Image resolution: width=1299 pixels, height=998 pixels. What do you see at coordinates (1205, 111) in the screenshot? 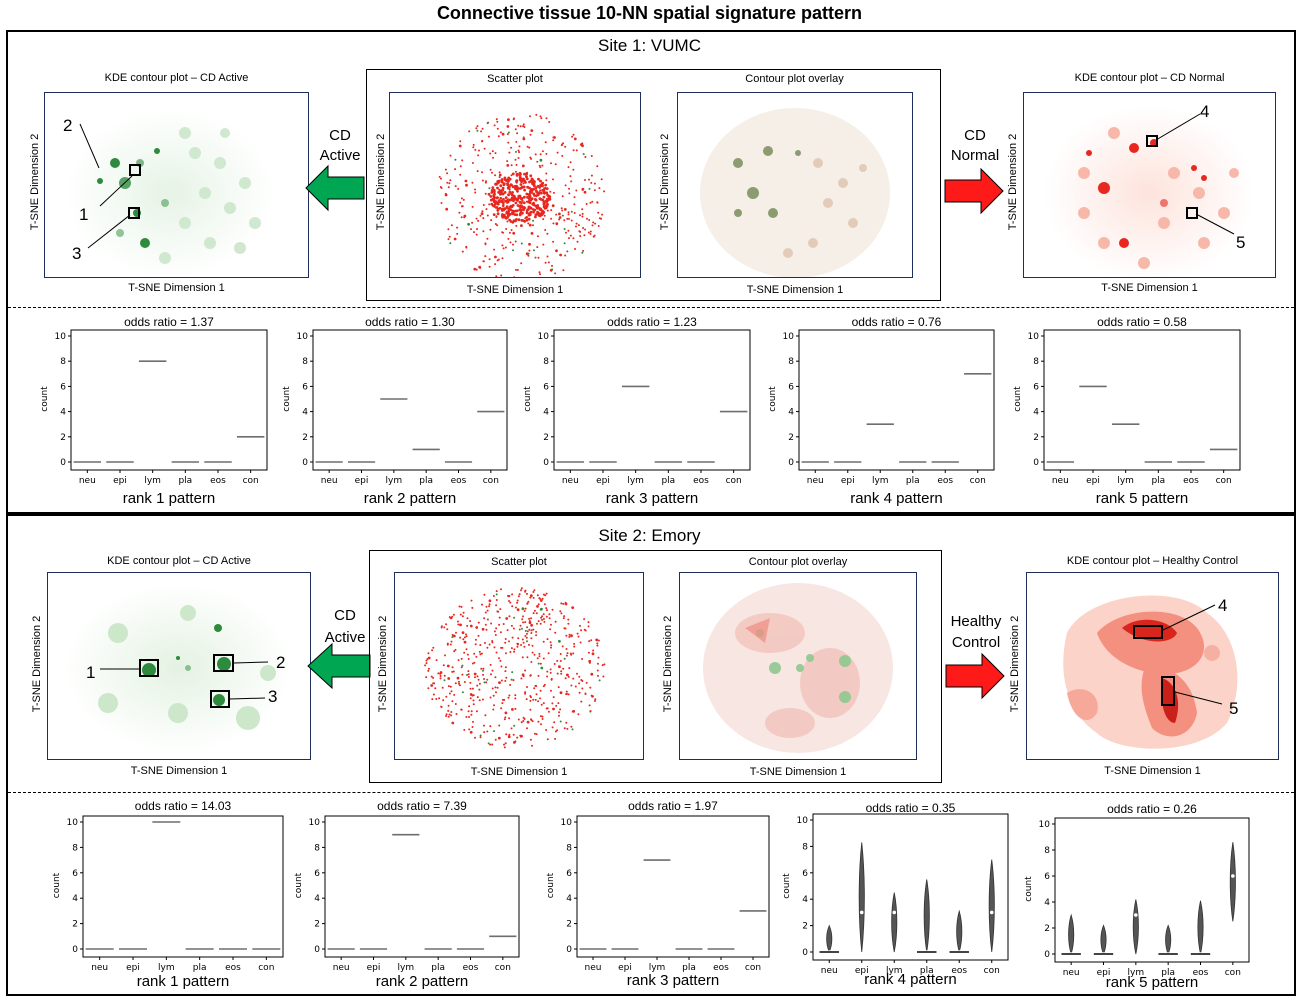
I see `site1-marker-4: 4` at bounding box center [1205, 111].